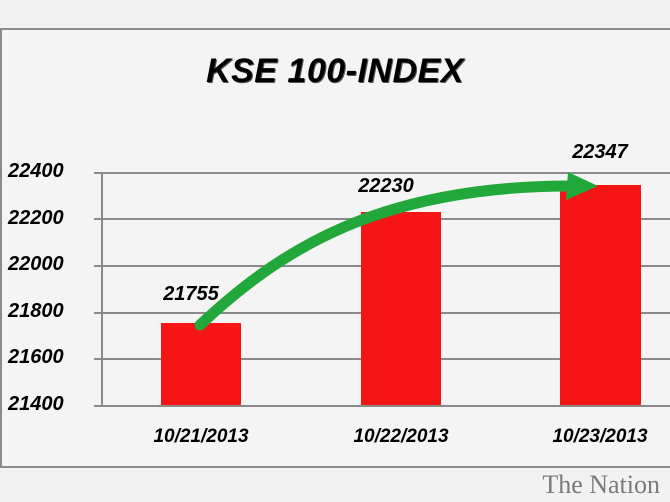 The width and height of the screenshot is (670, 502). Describe the element at coordinates (191, 294) in the screenshot. I see `data-label: 21755` at that location.